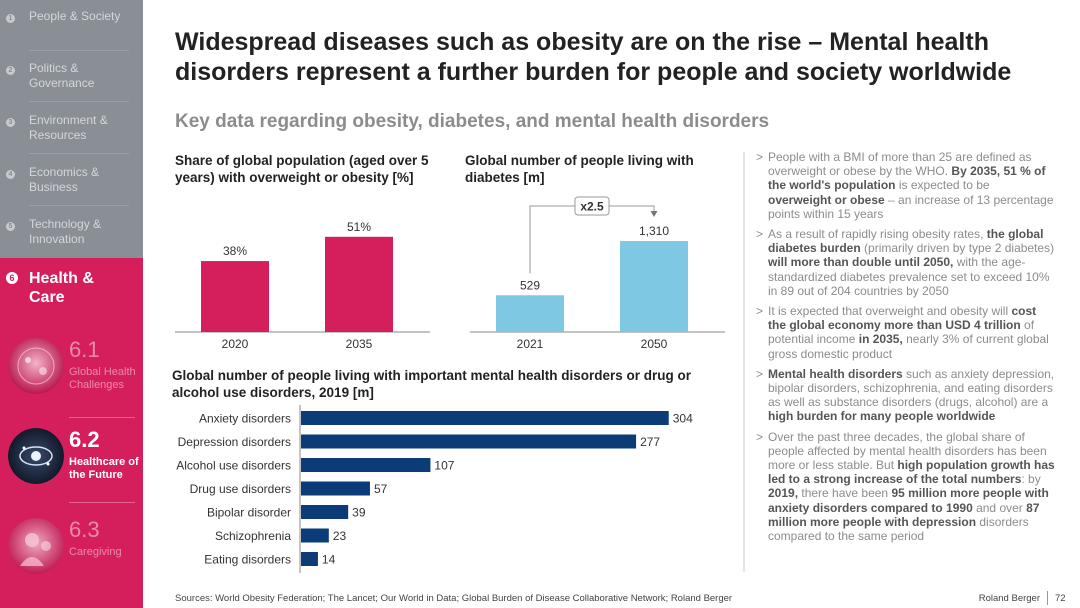 The width and height of the screenshot is (1080, 608). What do you see at coordinates (245, 419) in the screenshot?
I see `category-label: Anxiety disorders` at bounding box center [245, 419].